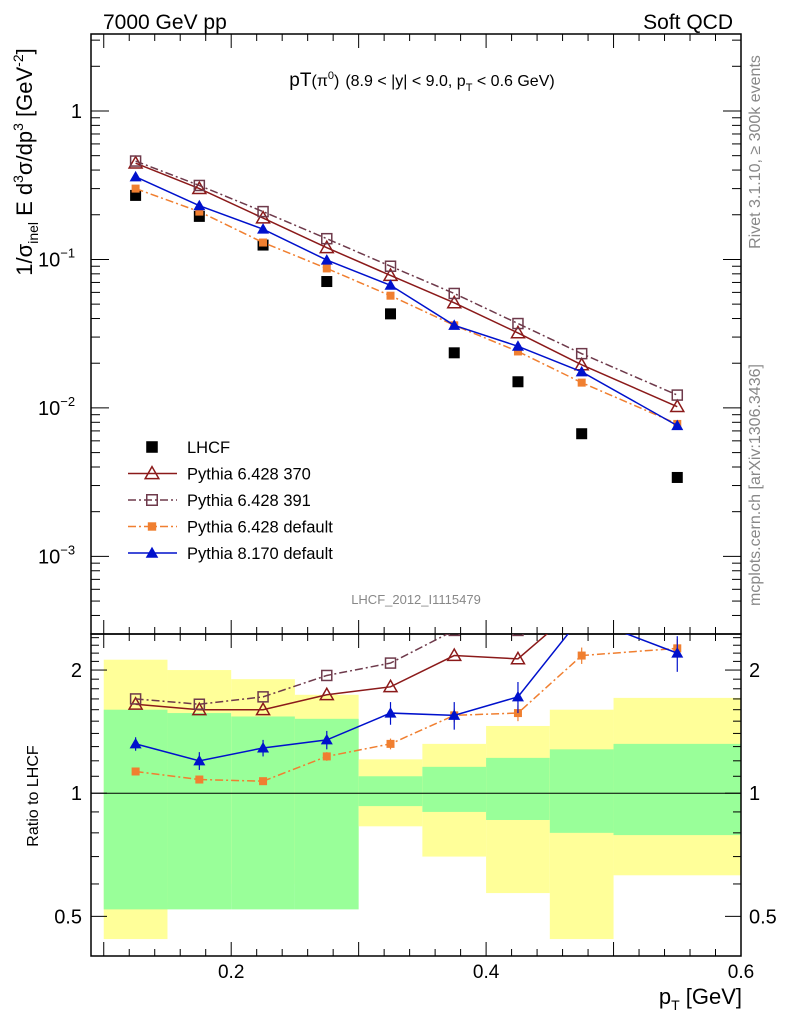 The image size is (786, 1024). Describe the element at coordinates (688, 22) in the screenshot. I see `header-right: Soft QCD` at that location.